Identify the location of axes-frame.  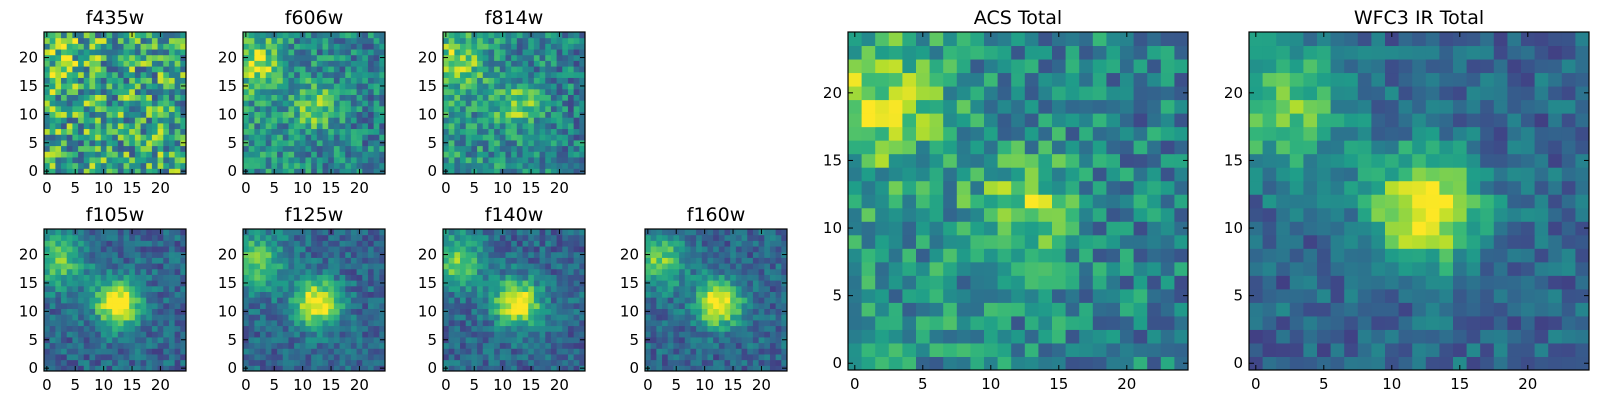
(514, 300).